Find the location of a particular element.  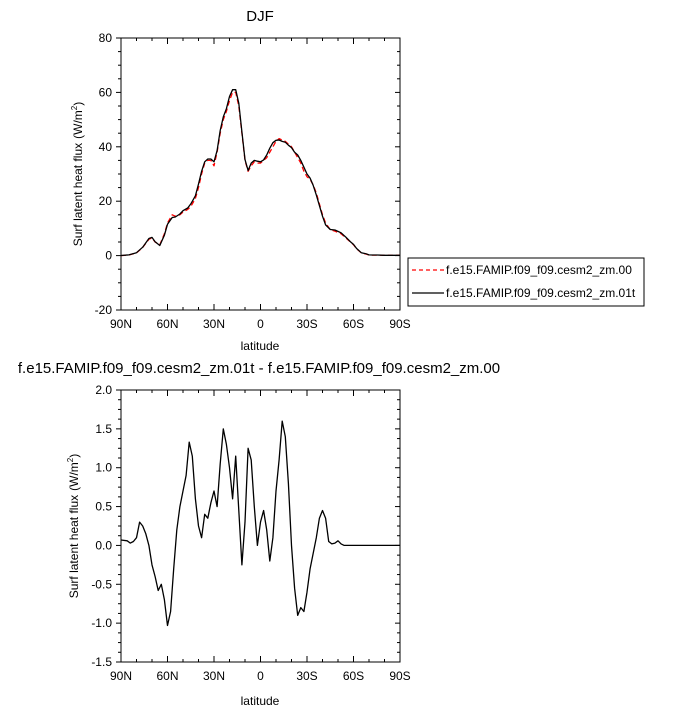

bottom-y-tick-label: 1.5 is located at coordinates (103, 429).